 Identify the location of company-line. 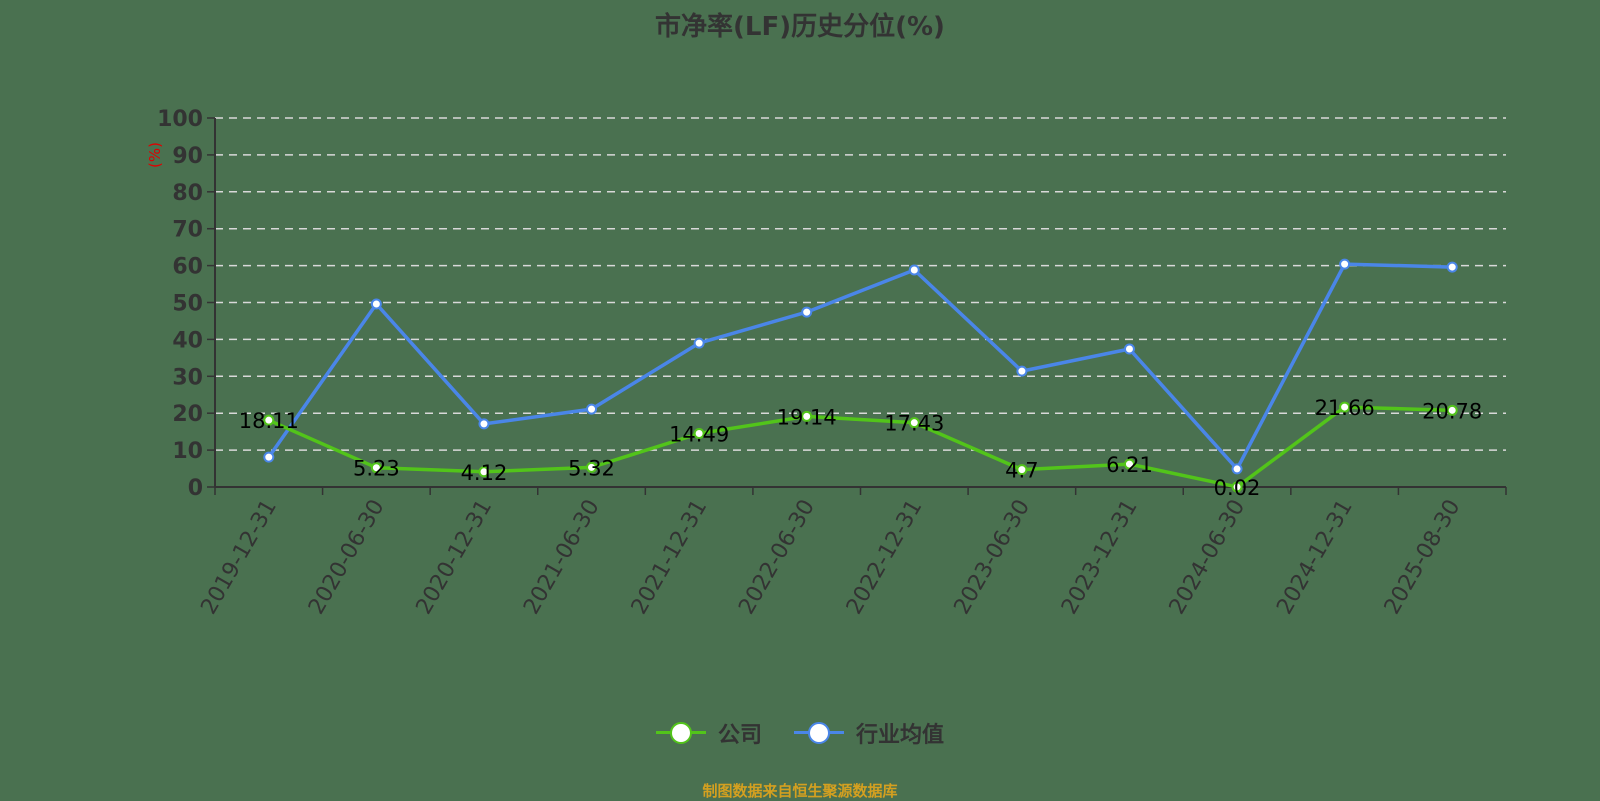
(860, 447).